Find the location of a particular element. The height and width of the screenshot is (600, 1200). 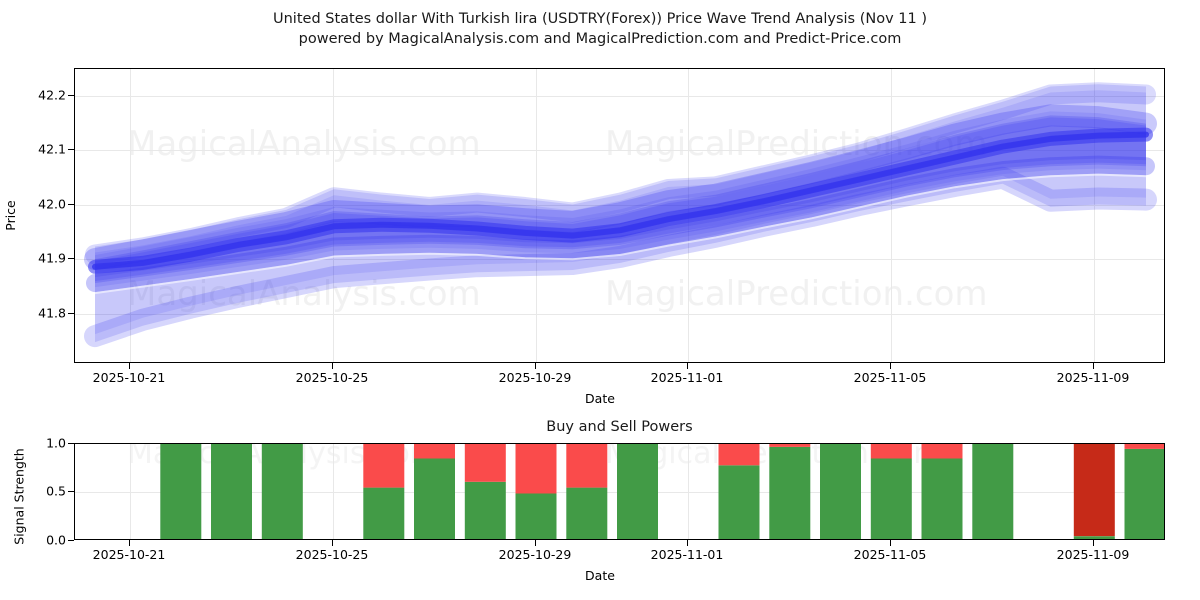

xtick-label-power-2025-11-05: 2025-11-05 is located at coordinates (890, 554).